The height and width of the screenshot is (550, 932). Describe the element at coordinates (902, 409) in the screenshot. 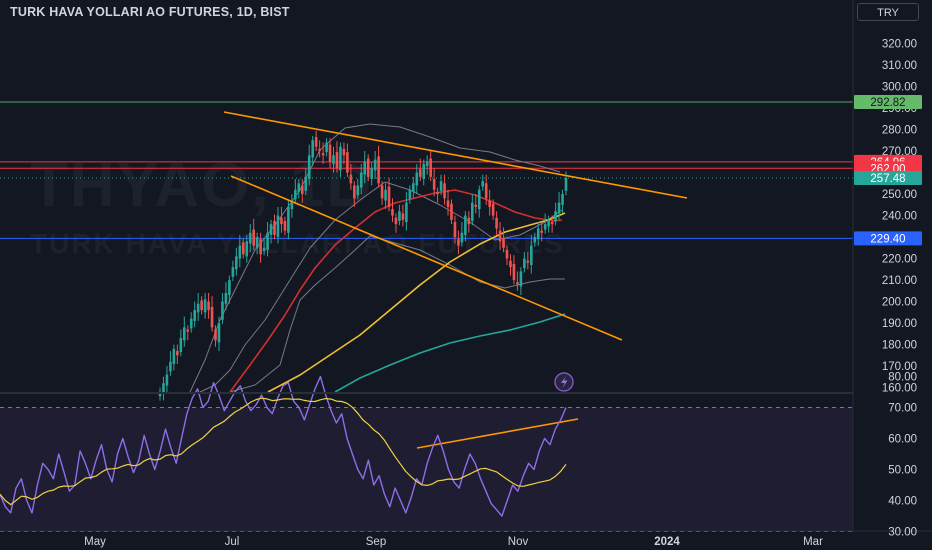

I see `rsi-tick-label: 70.00` at that location.